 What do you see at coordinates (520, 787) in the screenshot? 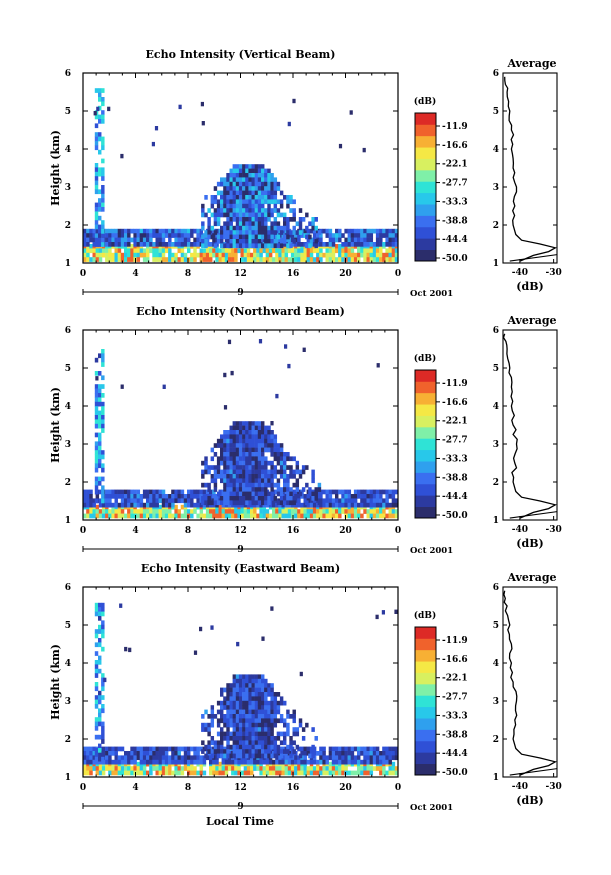
I see `average-x-tick-label: -40` at bounding box center [520, 787].